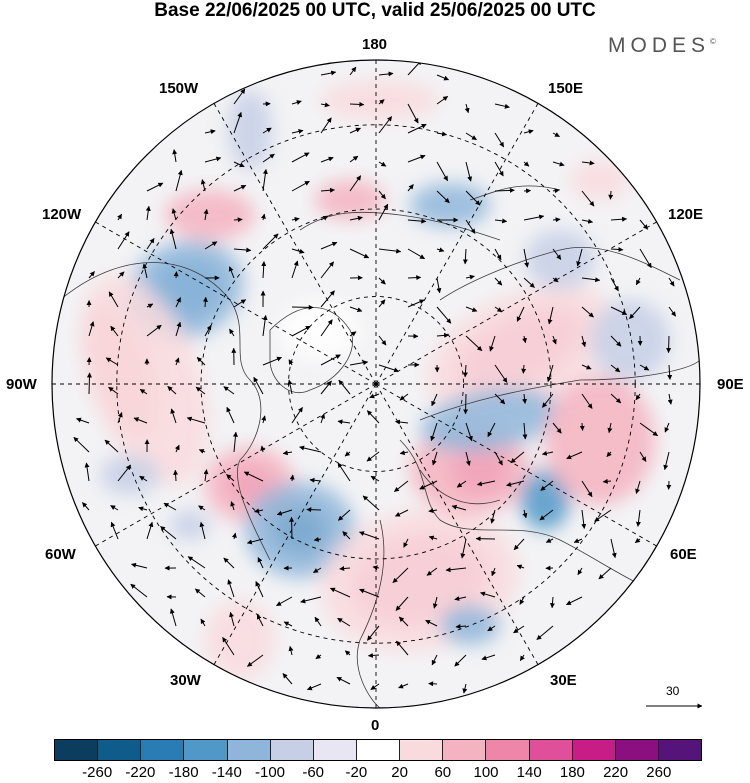  Describe the element at coordinates (686, 214) in the screenshot. I see `lon-label-120e: 120E` at that location.